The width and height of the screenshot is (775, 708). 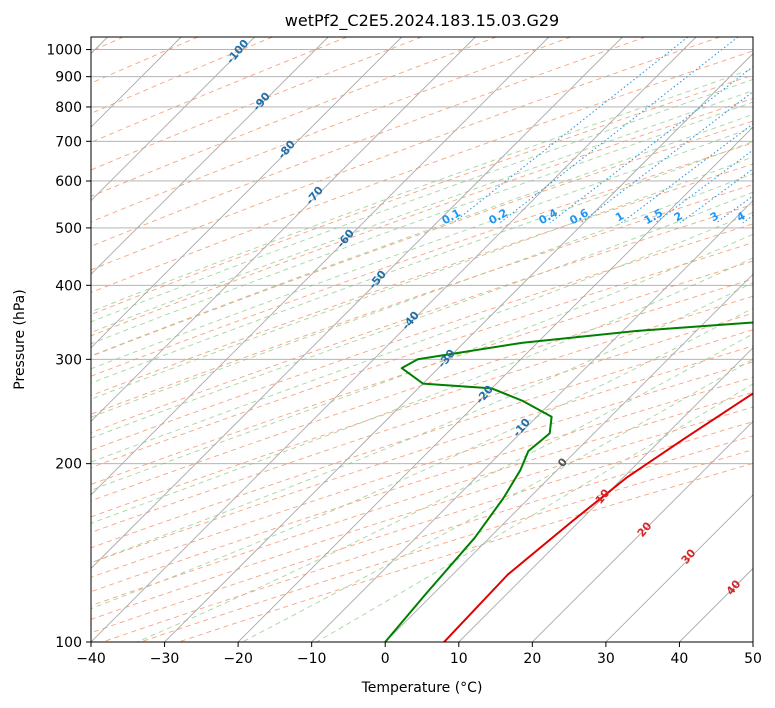 What do you see at coordinates (64, 51) in the screenshot?
I see `y-tick-label: 1000` at bounding box center [64, 51].